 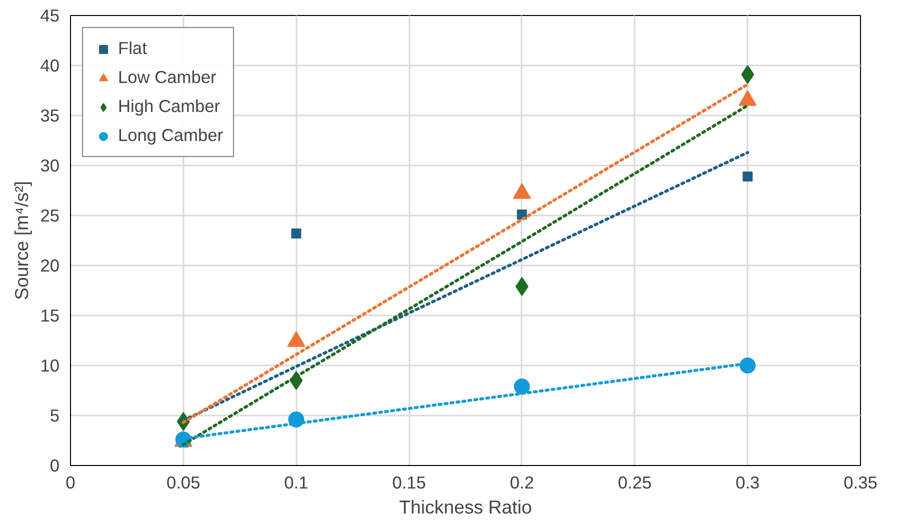 What do you see at coordinates (167, 77) in the screenshot?
I see `legend-label: Low Camber` at bounding box center [167, 77].